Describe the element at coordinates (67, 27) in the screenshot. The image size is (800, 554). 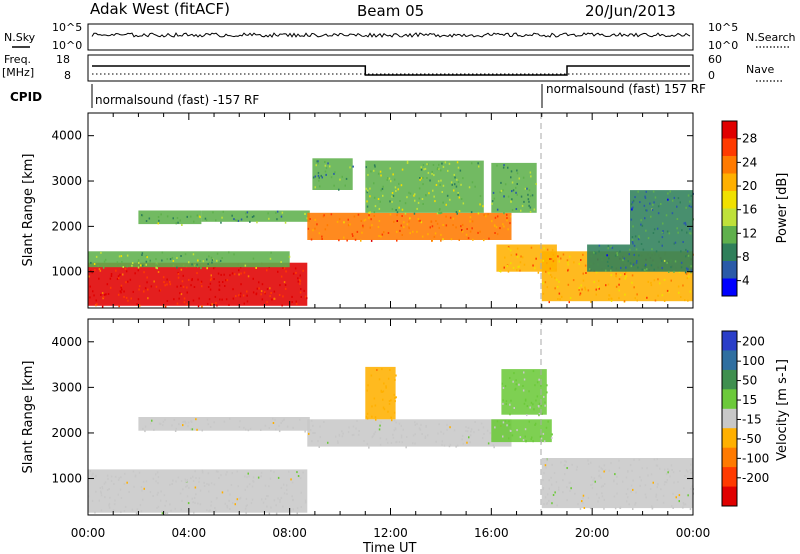
I see `noise-left-tick-top: 10^5` at that location.